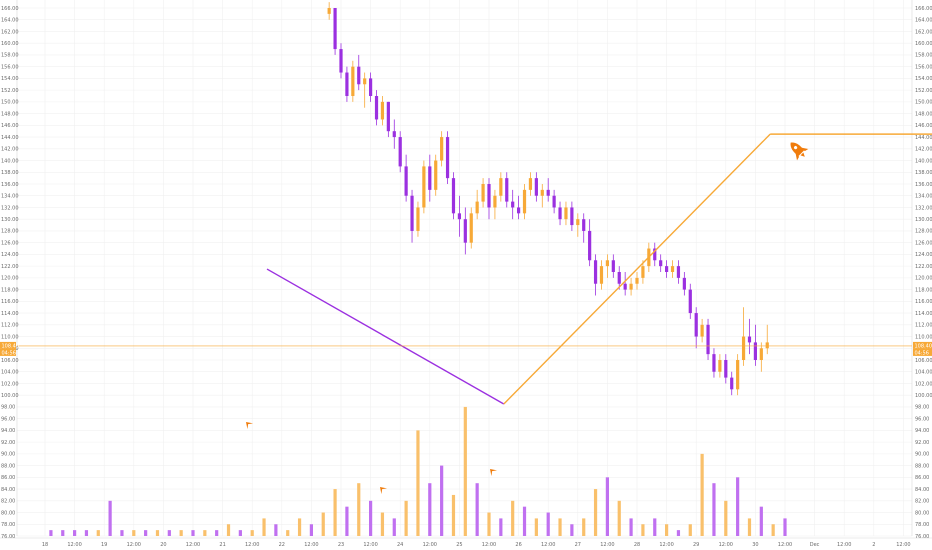 This screenshot has width=932, height=550. What do you see at coordinates (696, 545) in the screenshot?
I see `time-tick-label: 29` at bounding box center [696, 545].